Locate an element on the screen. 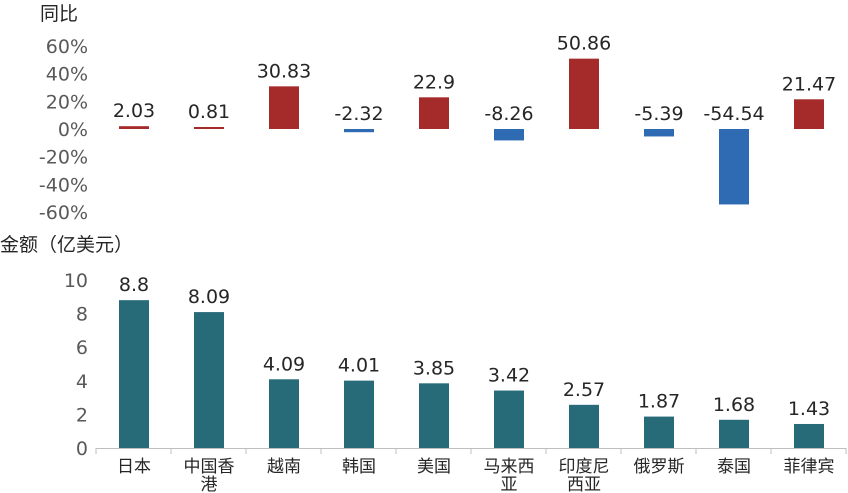 The image size is (848, 493). amount-data-label: 1.87 is located at coordinates (659, 402).